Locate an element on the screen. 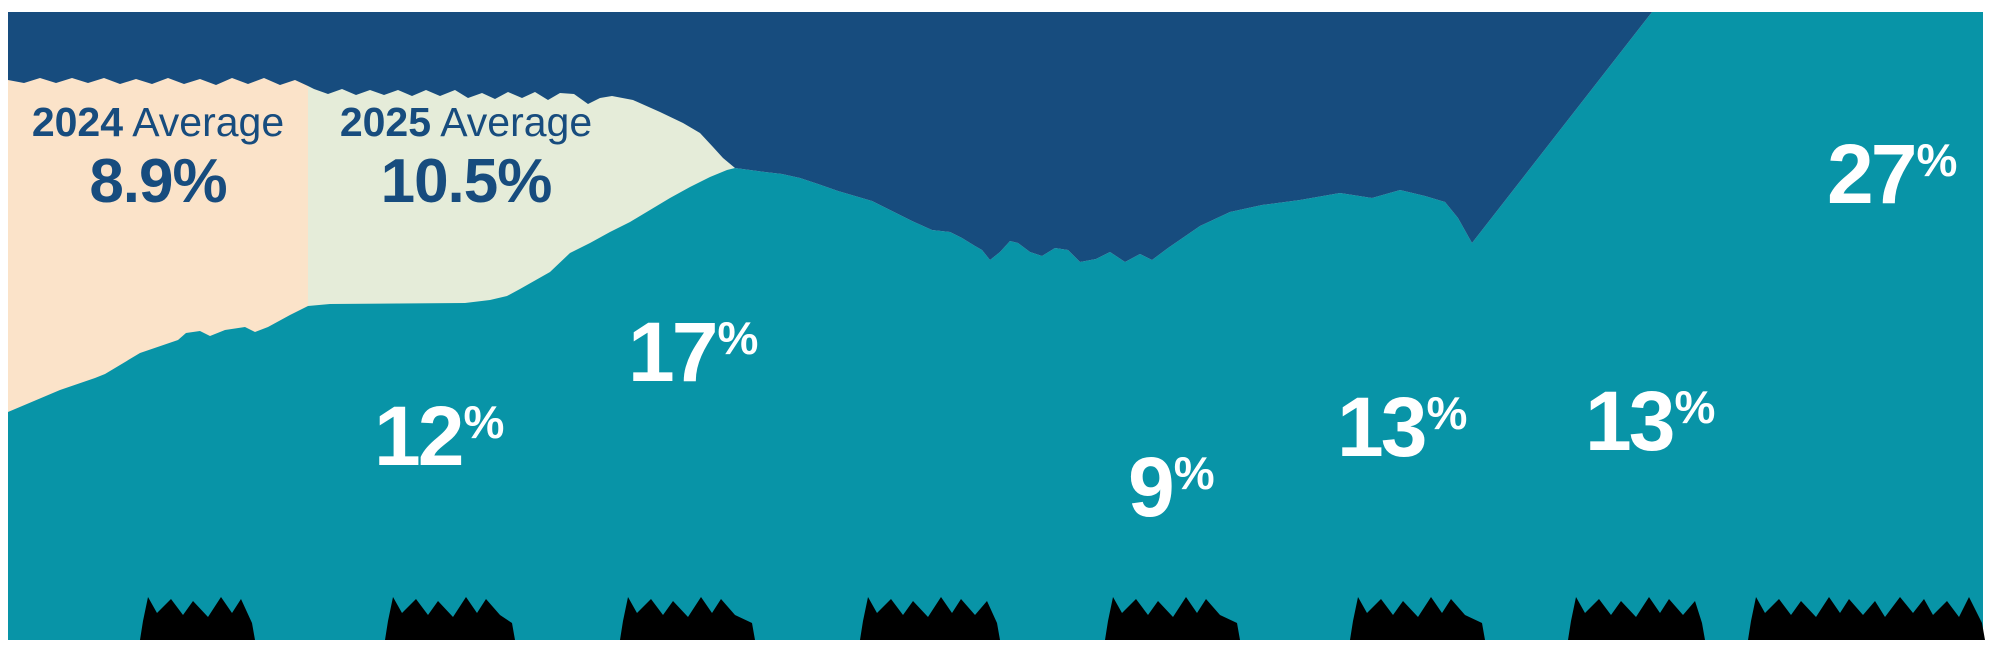  point-label-value: 9 is located at coordinates (1151, 487).